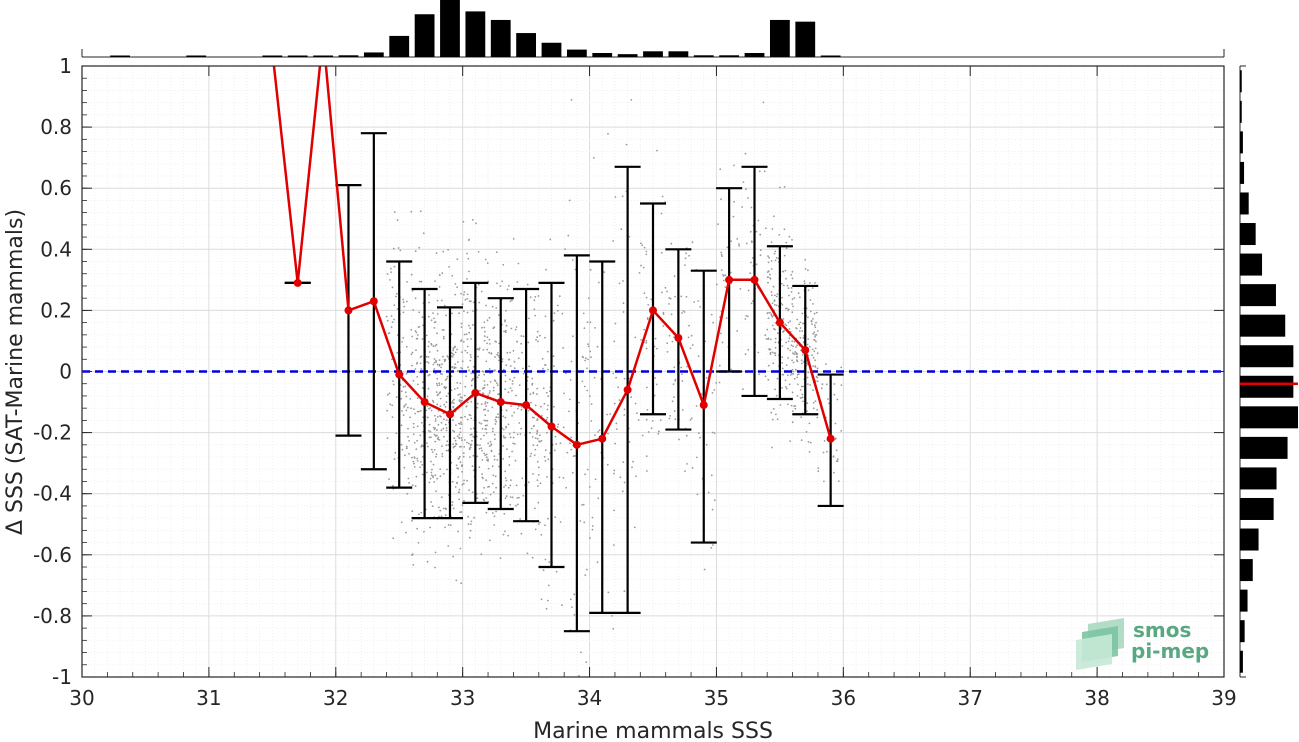  I want to click on y-tick-label: 0, so click(65, 372).